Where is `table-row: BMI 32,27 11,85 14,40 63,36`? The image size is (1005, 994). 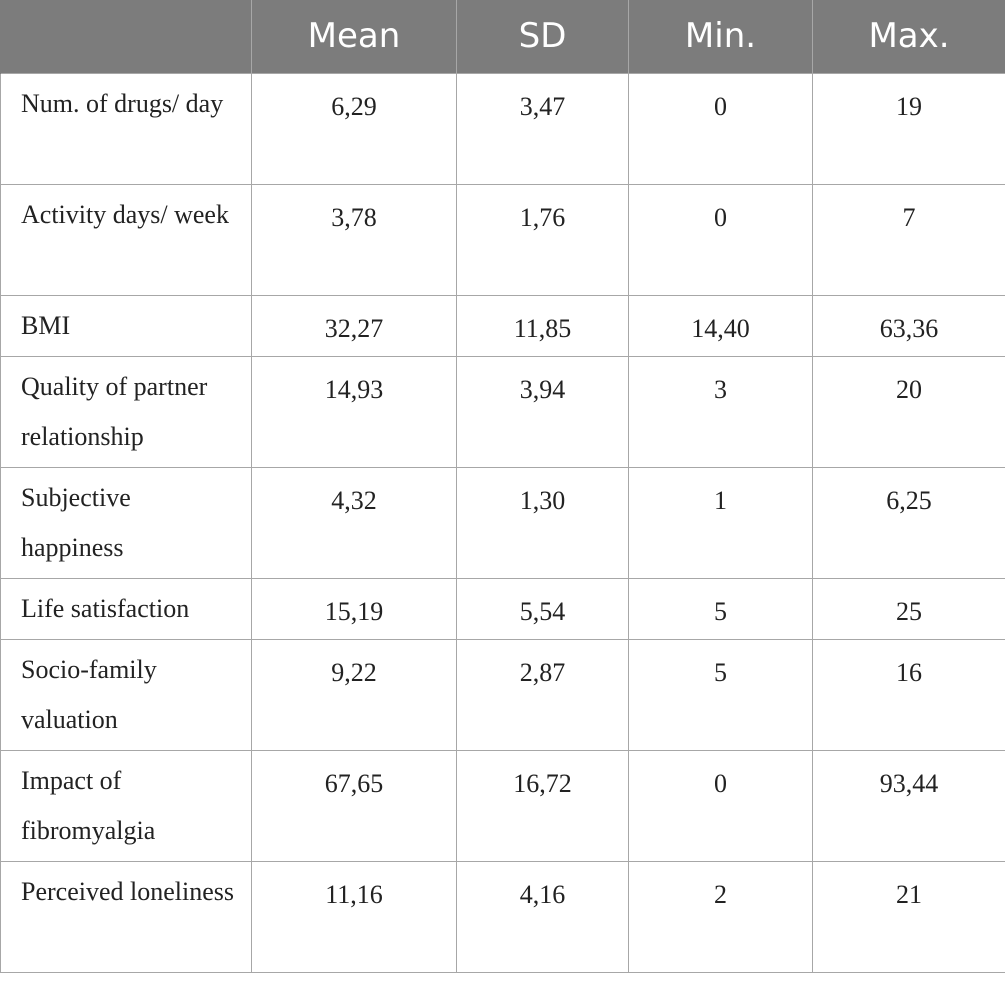
table-row: BMI 32,27 11,85 14,40 63,36 is located at coordinates (502, 325).